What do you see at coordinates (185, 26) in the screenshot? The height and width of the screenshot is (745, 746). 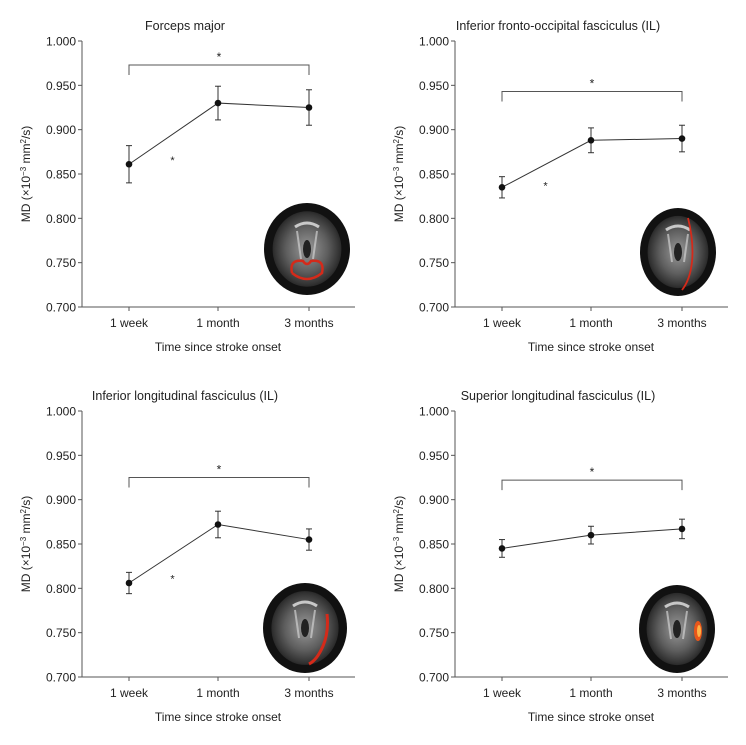 I see `chart-title: Forceps major` at bounding box center [185, 26].